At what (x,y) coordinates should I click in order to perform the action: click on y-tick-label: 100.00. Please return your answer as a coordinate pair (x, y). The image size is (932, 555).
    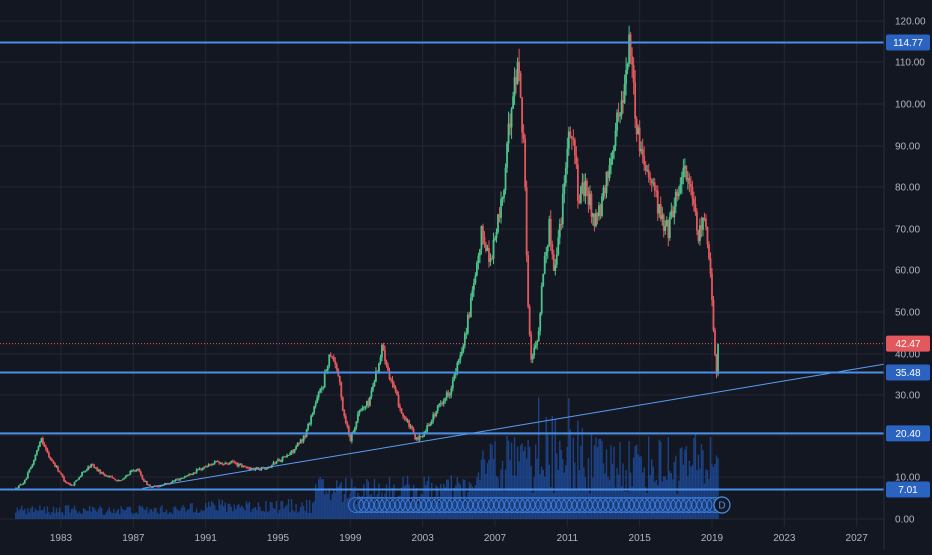
    Looking at the image, I should click on (910, 105).